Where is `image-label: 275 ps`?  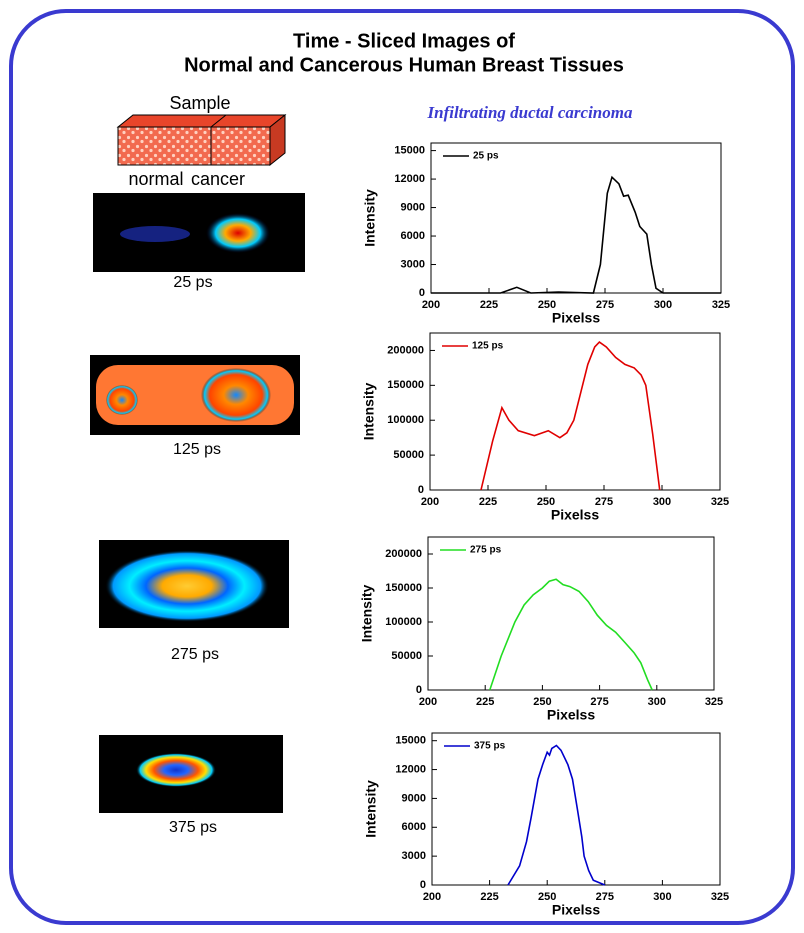
image-label: 275 ps is located at coordinates (195, 654).